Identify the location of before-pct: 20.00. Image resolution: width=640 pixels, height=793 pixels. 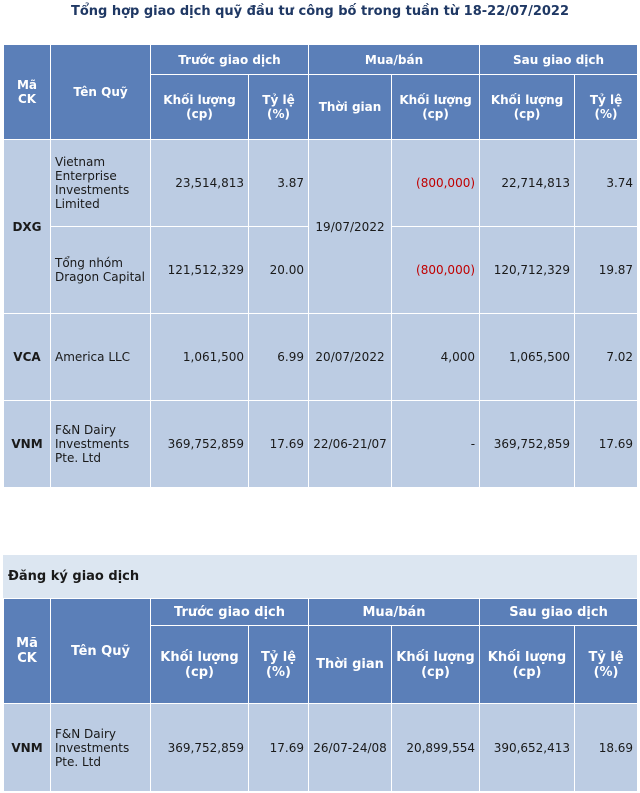
(278, 270).